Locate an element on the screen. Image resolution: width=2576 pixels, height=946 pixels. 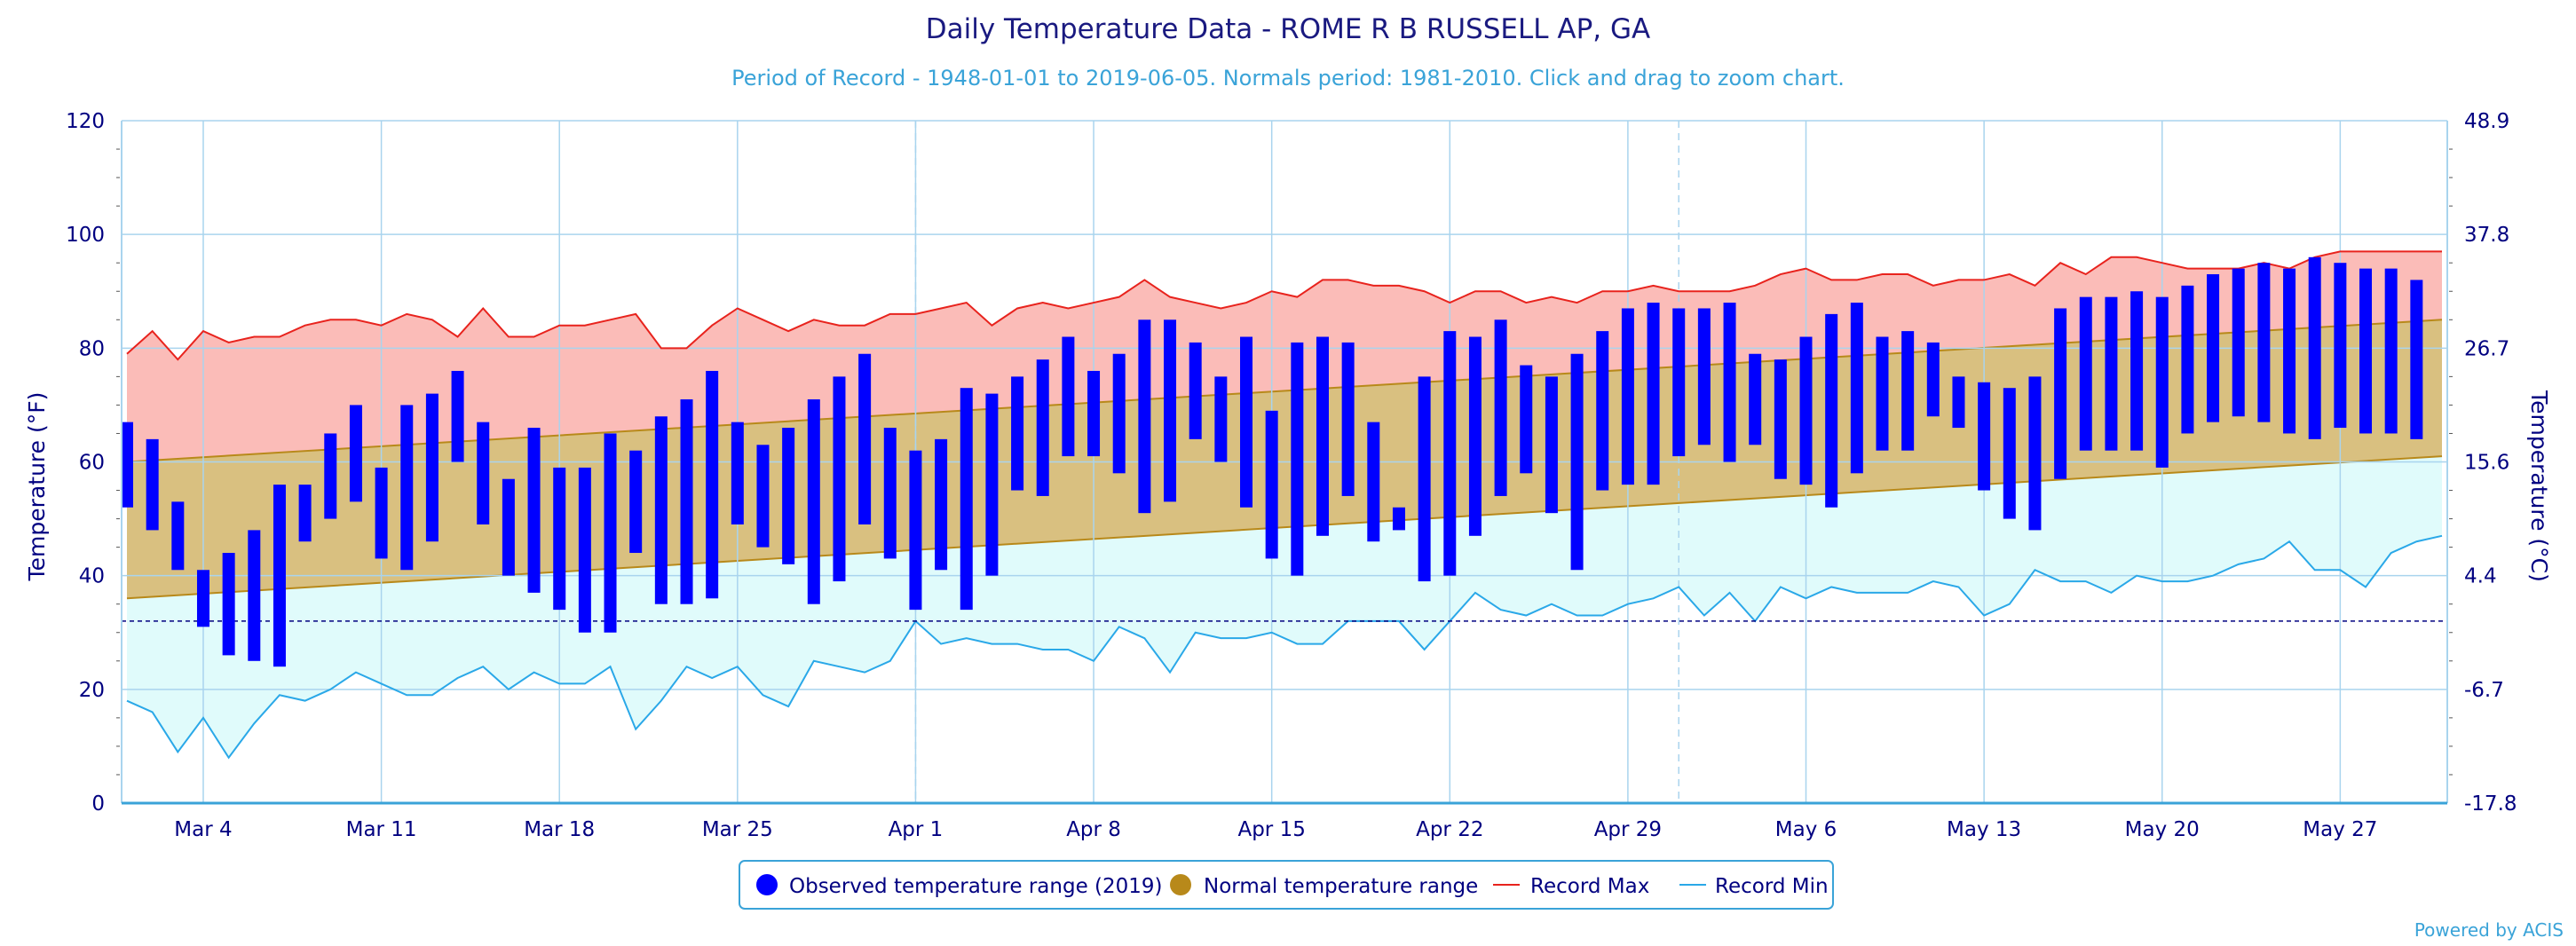
legend-record-max-label: Record Max is located at coordinates (1589, 887).